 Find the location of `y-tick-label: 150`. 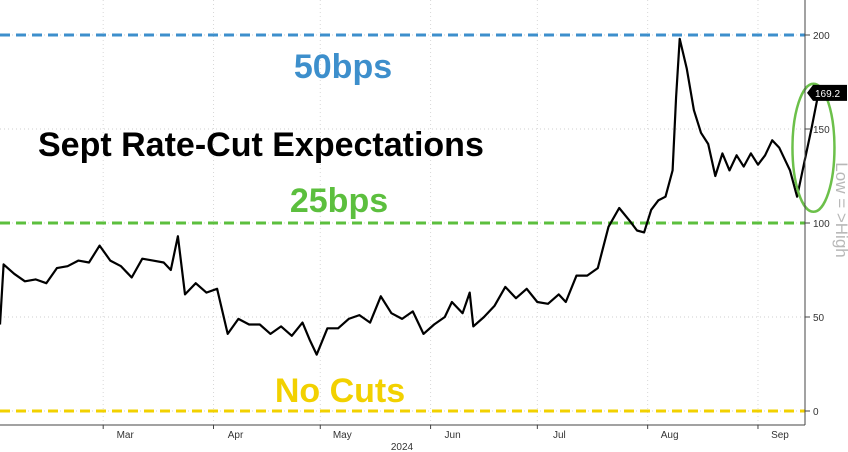

y-tick-label: 150 is located at coordinates (821, 130).